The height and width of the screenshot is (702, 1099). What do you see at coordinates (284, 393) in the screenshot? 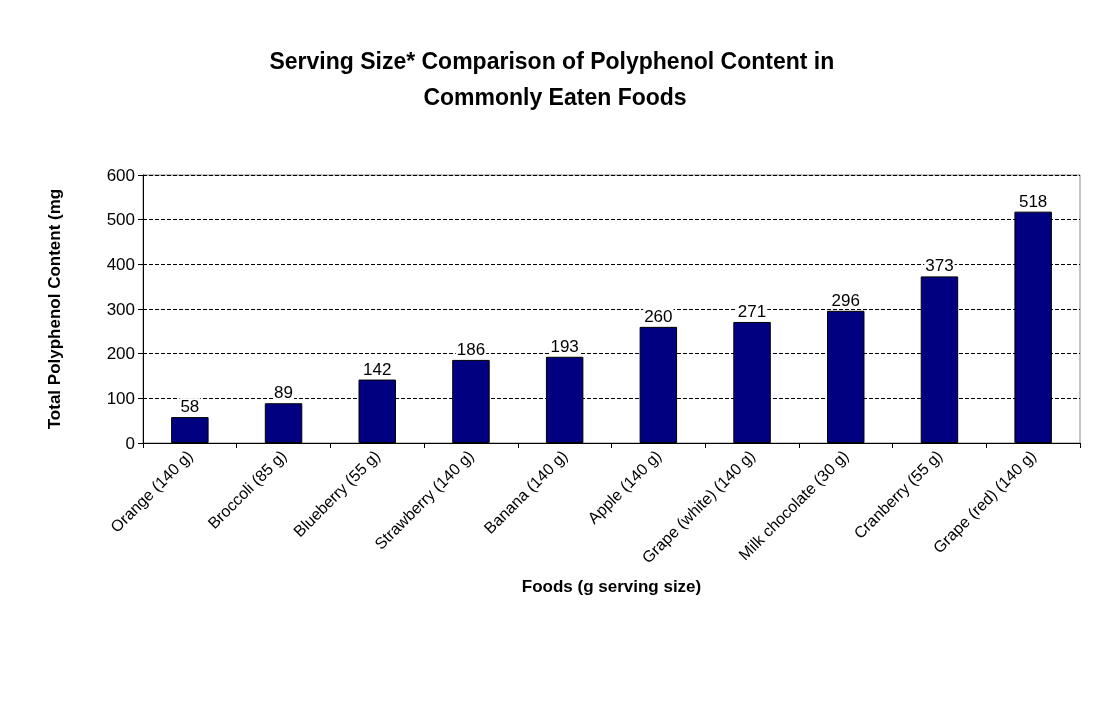
I see `data-label: 89` at bounding box center [284, 393].